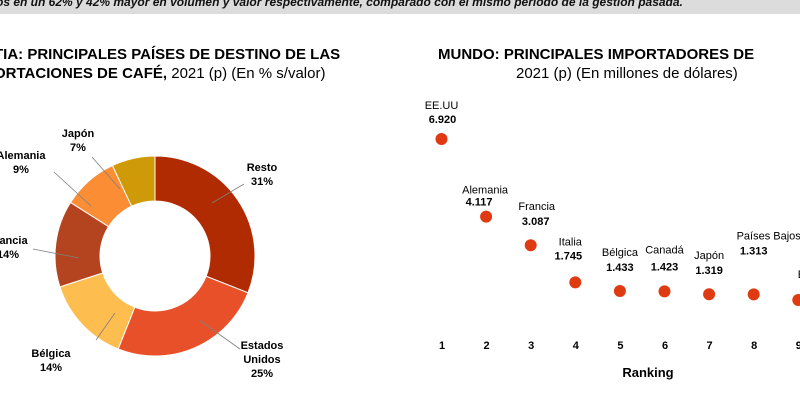 The height and width of the screenshot is (405, 800). Describe the element at coordinates (710, 346) in the screenshot. I see `x-tick-label: 7` at that location.